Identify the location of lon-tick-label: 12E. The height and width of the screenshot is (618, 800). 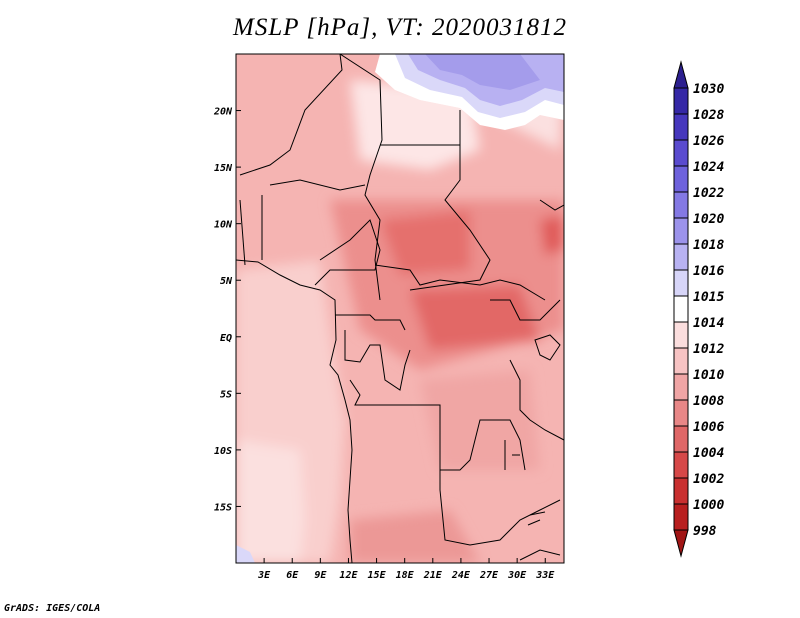
(348, 575).